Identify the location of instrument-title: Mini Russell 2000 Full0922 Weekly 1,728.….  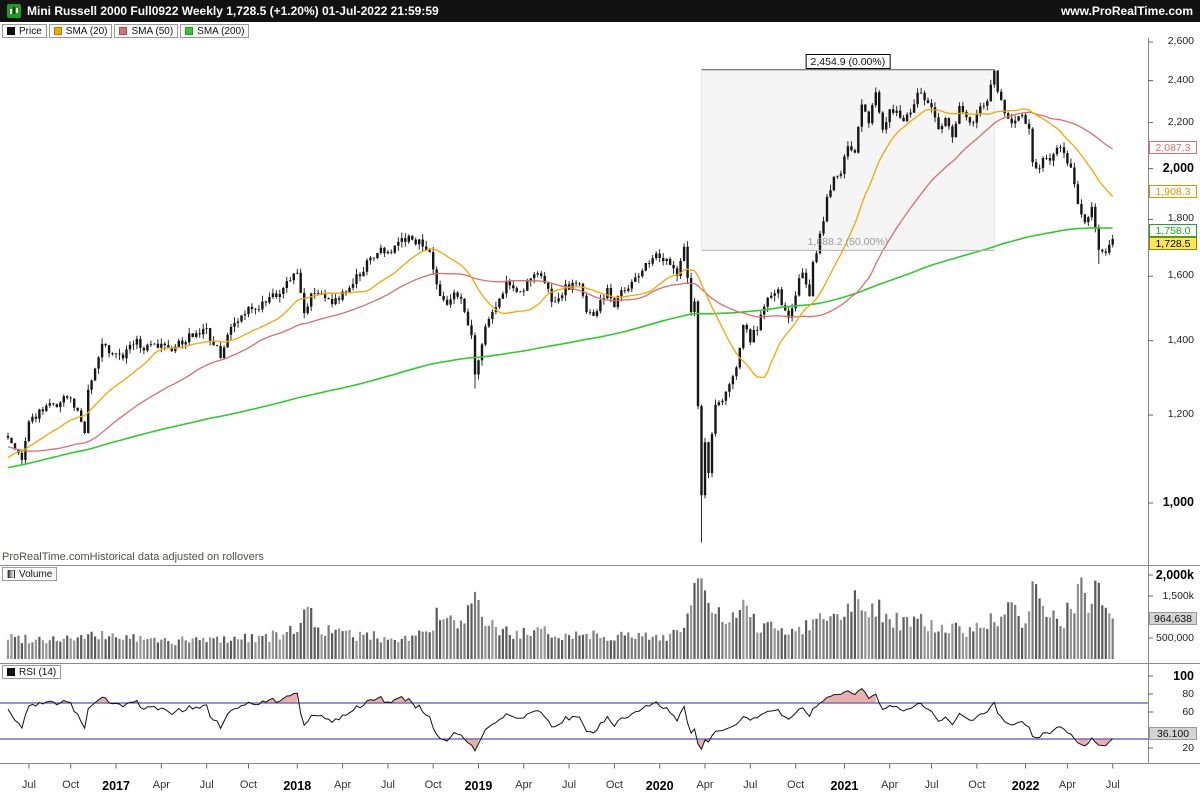
(233, 11).